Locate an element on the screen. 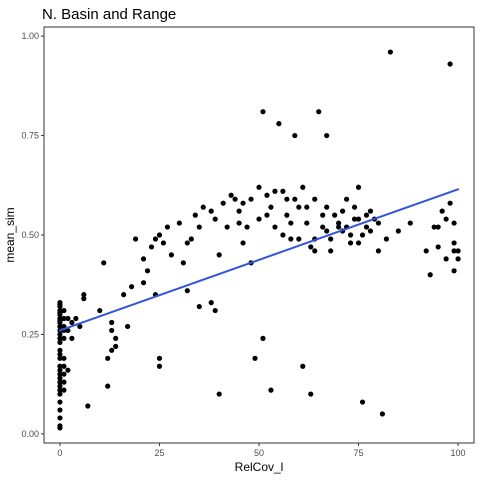  x-tick-label: 100 is located at coordinates (458, 453).